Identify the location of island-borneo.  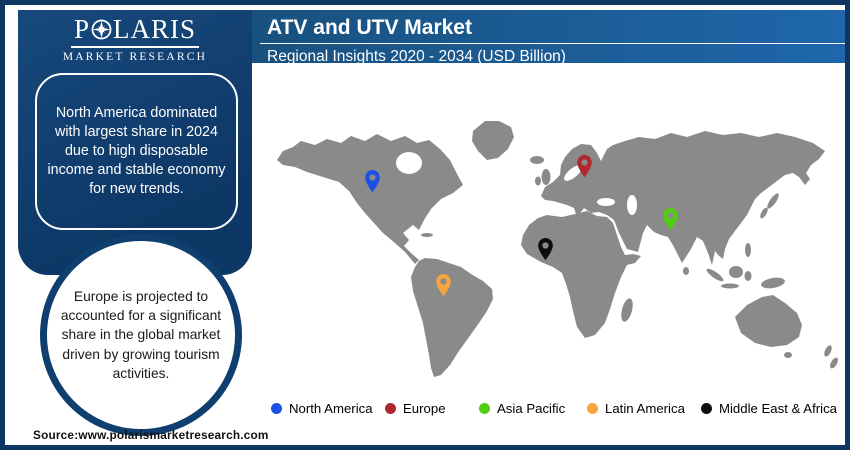
(736, 272).